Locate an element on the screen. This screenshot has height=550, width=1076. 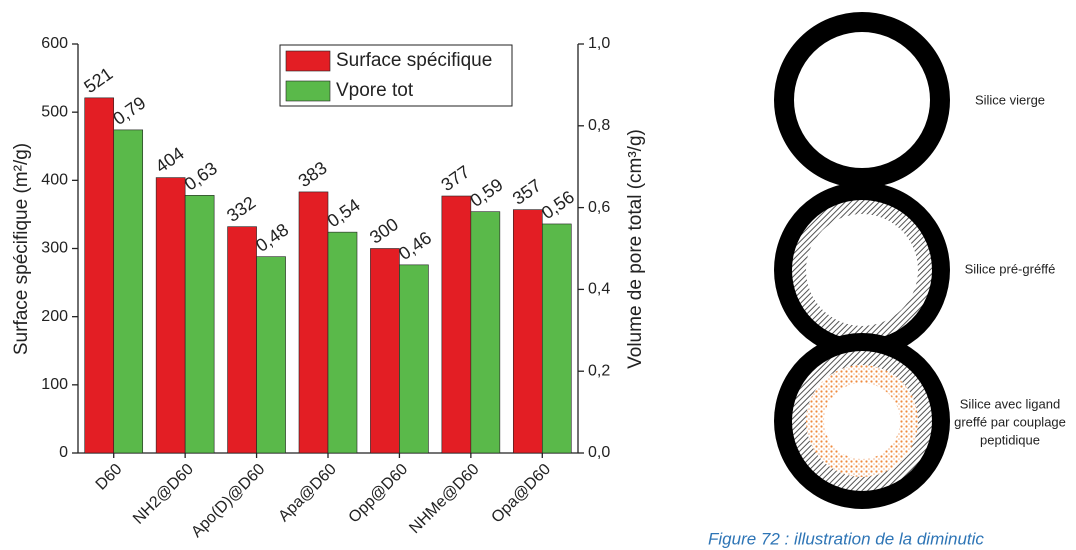
value-label: 0,48 is located at coordinates (272, 237).